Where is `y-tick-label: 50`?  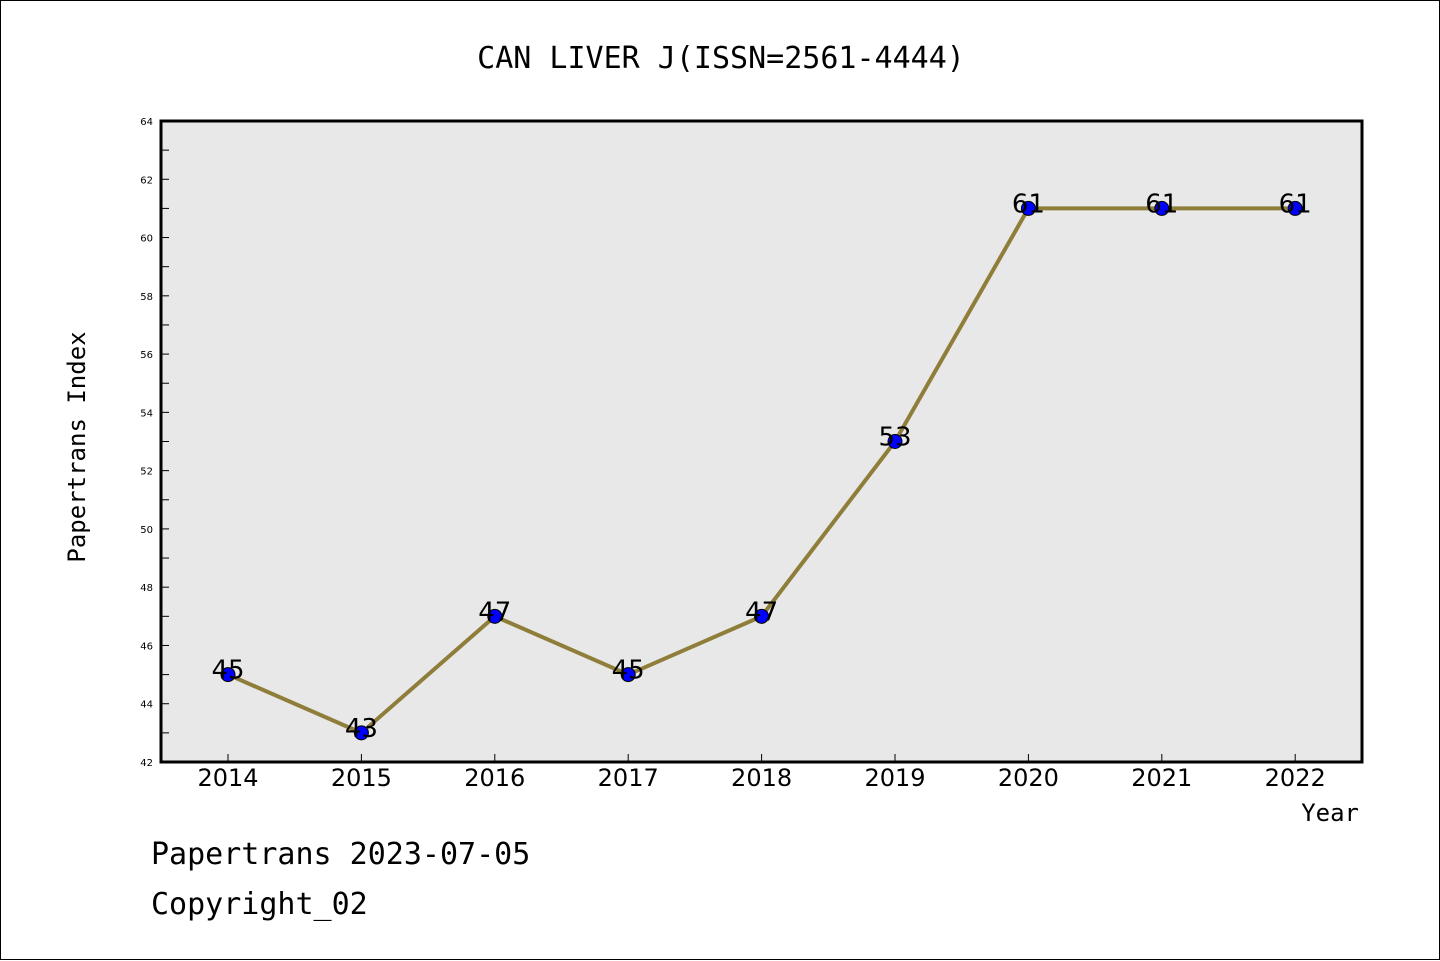 y-tick-label: 50 is located at coordinates (146, 530).